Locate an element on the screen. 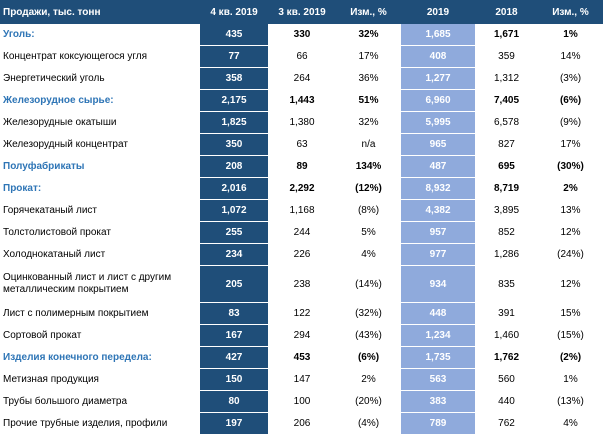 The height and width of the screenshot is (435, 603). cell-q4-2019: 77 is located at coordinates (234, 56).